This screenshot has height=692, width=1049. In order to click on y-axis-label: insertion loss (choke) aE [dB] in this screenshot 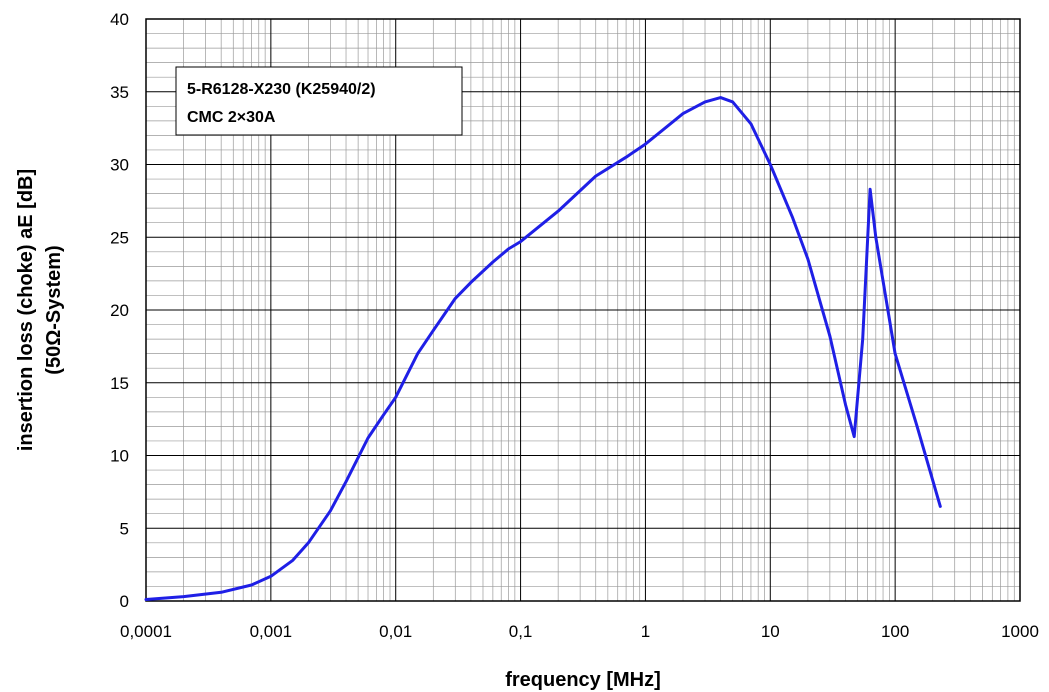, I will do `click(26, 310)`.